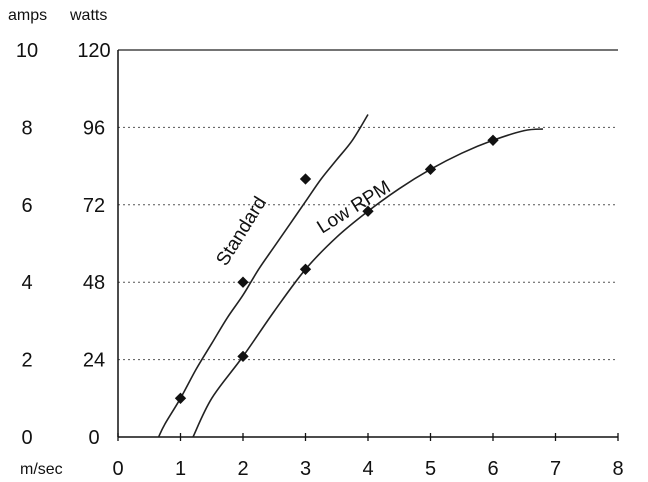  I want to click on x-tick-label: 4, so click(367, 469).